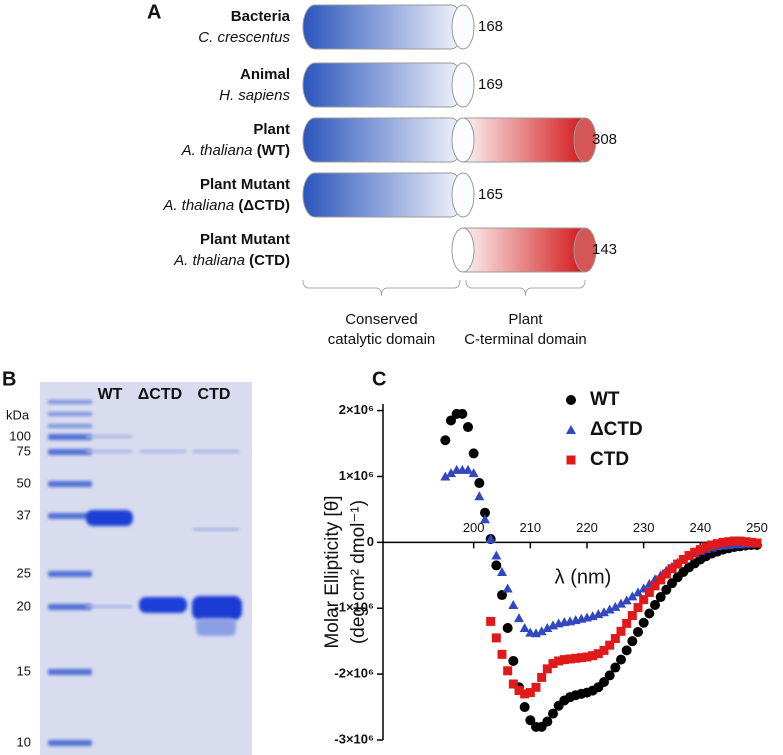 The image size is (783, 755). Describe the element at coordinates (604, 139) in the screenshot. I see `length-label: 308` at that location.